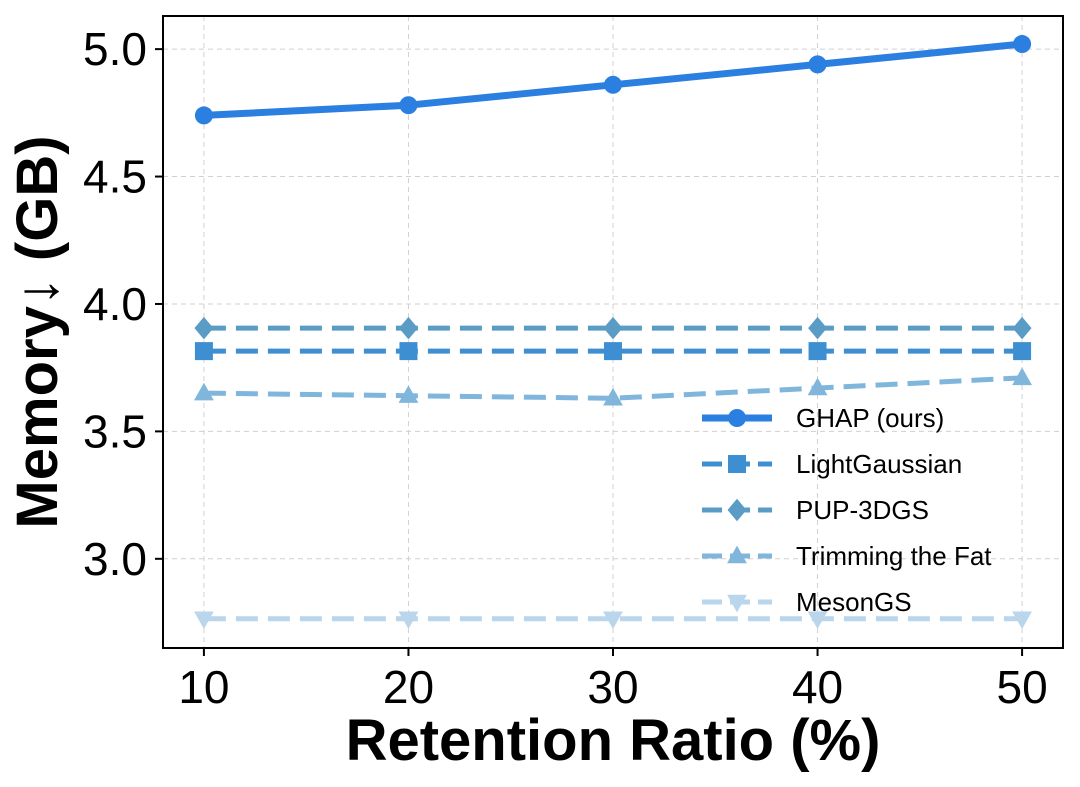 This screenshot has width=1080, height=787. Describe the element at coordinates (115, 304) in the screenshot. I see `y-tick-label: 4.0` at that location.